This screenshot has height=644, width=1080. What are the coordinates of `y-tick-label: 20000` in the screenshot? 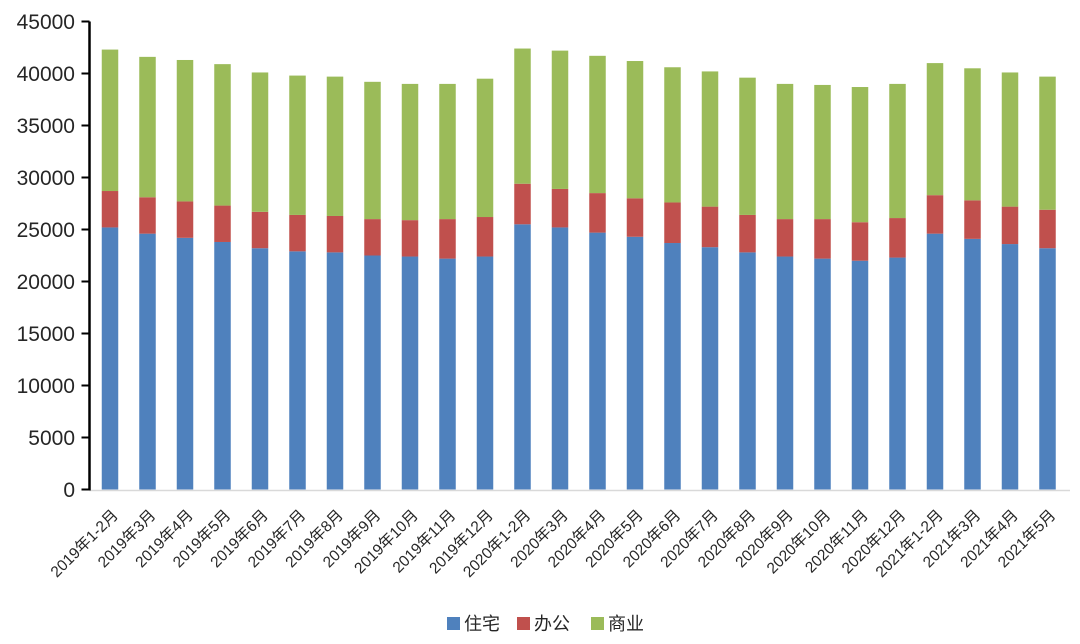 It's located at (46, 282).